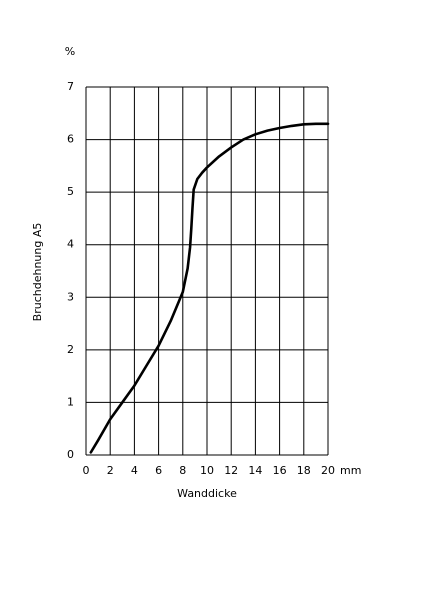  I want to click on y-tick-label: 4, so click(70, 244).